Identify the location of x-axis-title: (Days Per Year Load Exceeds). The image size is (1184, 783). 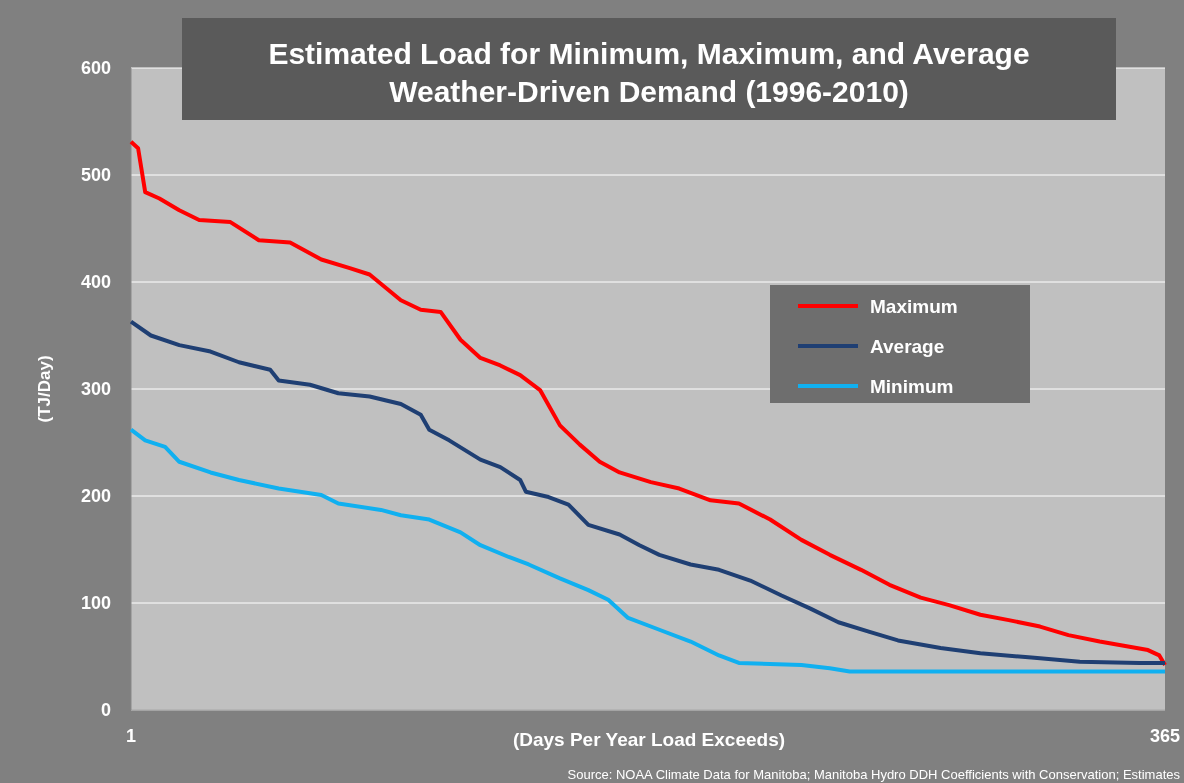
(649, 739).